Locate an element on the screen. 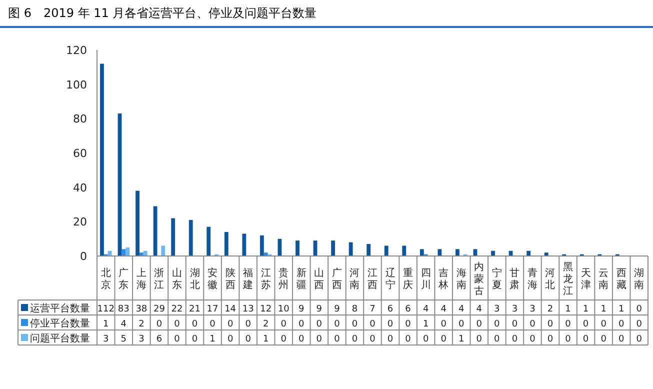 This screenshot has width=653, height=389. data-label: 83 is located at coordinates (124, 309).